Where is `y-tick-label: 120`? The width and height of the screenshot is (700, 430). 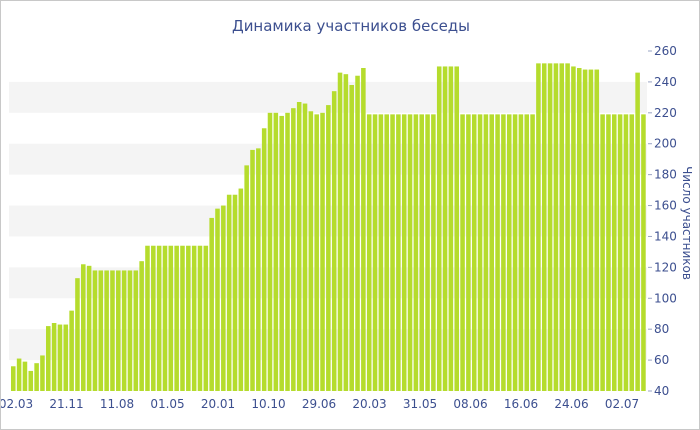 y-tick-label: 120 is located at coordinates (665, 267).